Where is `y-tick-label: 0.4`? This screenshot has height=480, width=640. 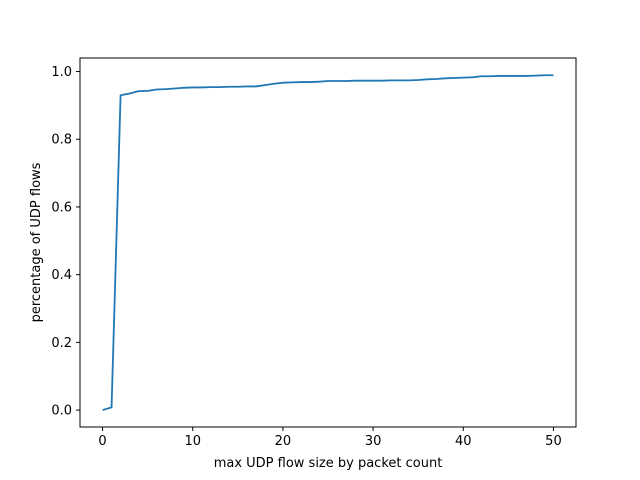
y-tick-label: 0.4 is located at coordinates (61, 275).